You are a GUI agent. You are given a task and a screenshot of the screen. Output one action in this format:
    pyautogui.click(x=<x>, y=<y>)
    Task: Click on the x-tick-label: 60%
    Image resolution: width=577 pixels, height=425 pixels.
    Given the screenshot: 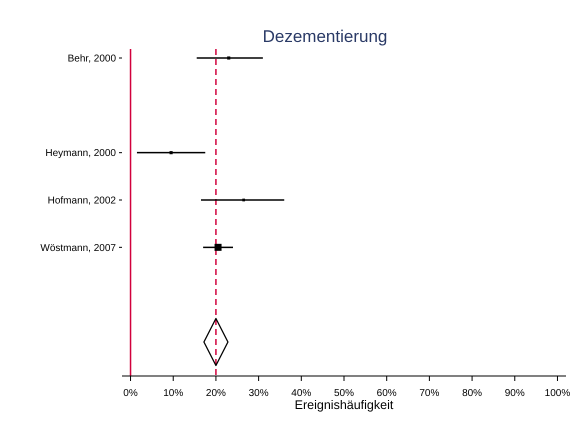 What is the action you would take?
    pyautogui.click(x=386, y=393)
    